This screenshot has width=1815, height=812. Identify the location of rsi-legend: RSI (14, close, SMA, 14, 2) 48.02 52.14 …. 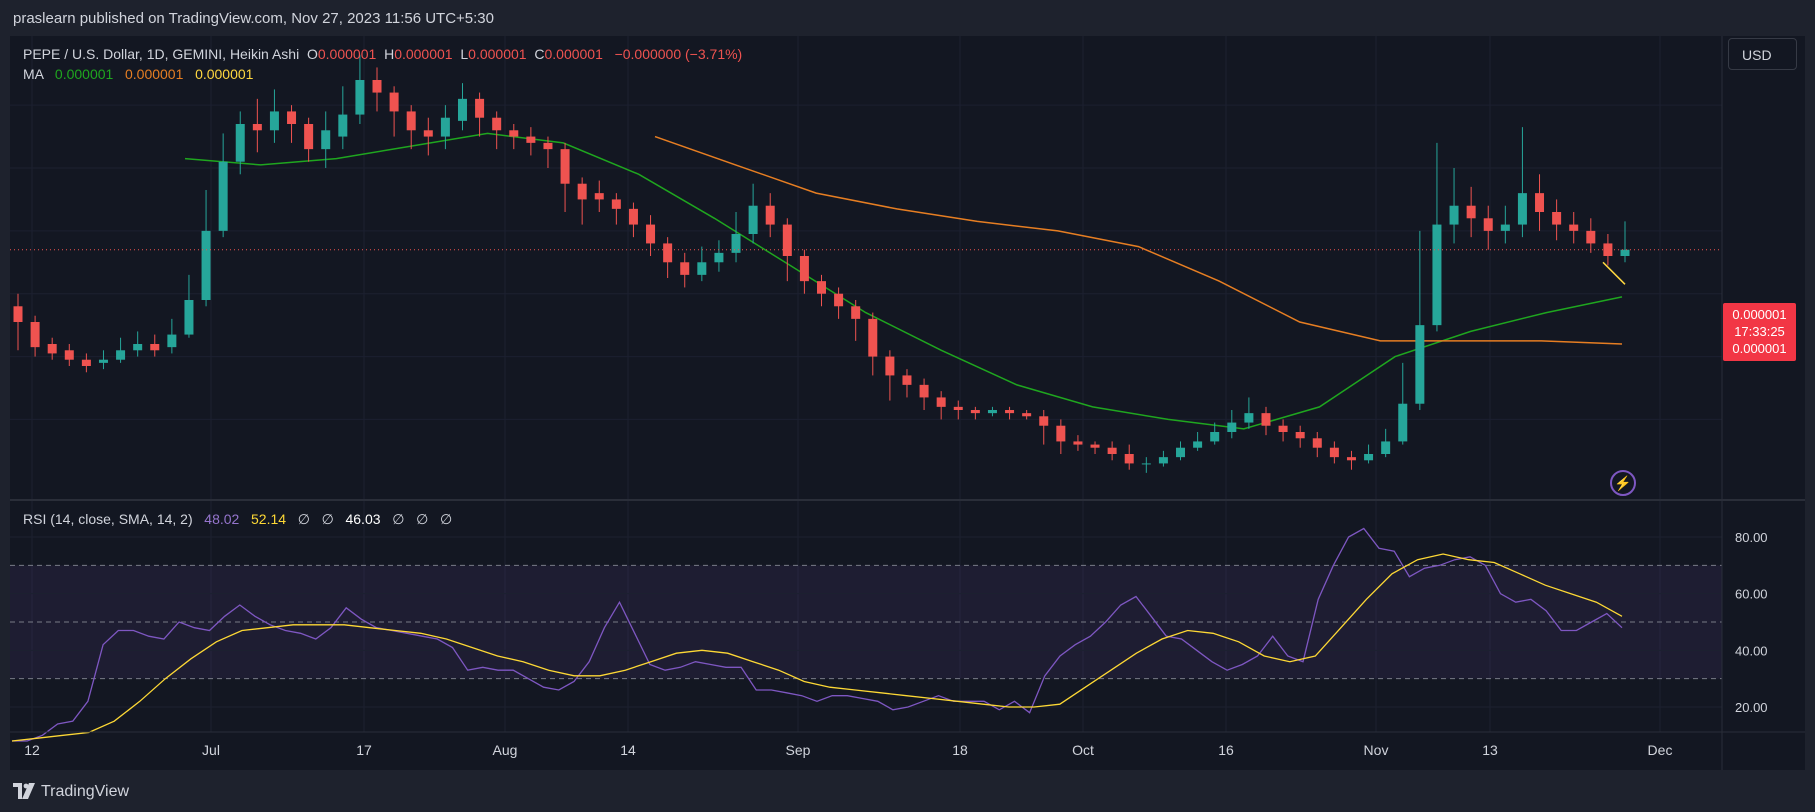
(237, 519).